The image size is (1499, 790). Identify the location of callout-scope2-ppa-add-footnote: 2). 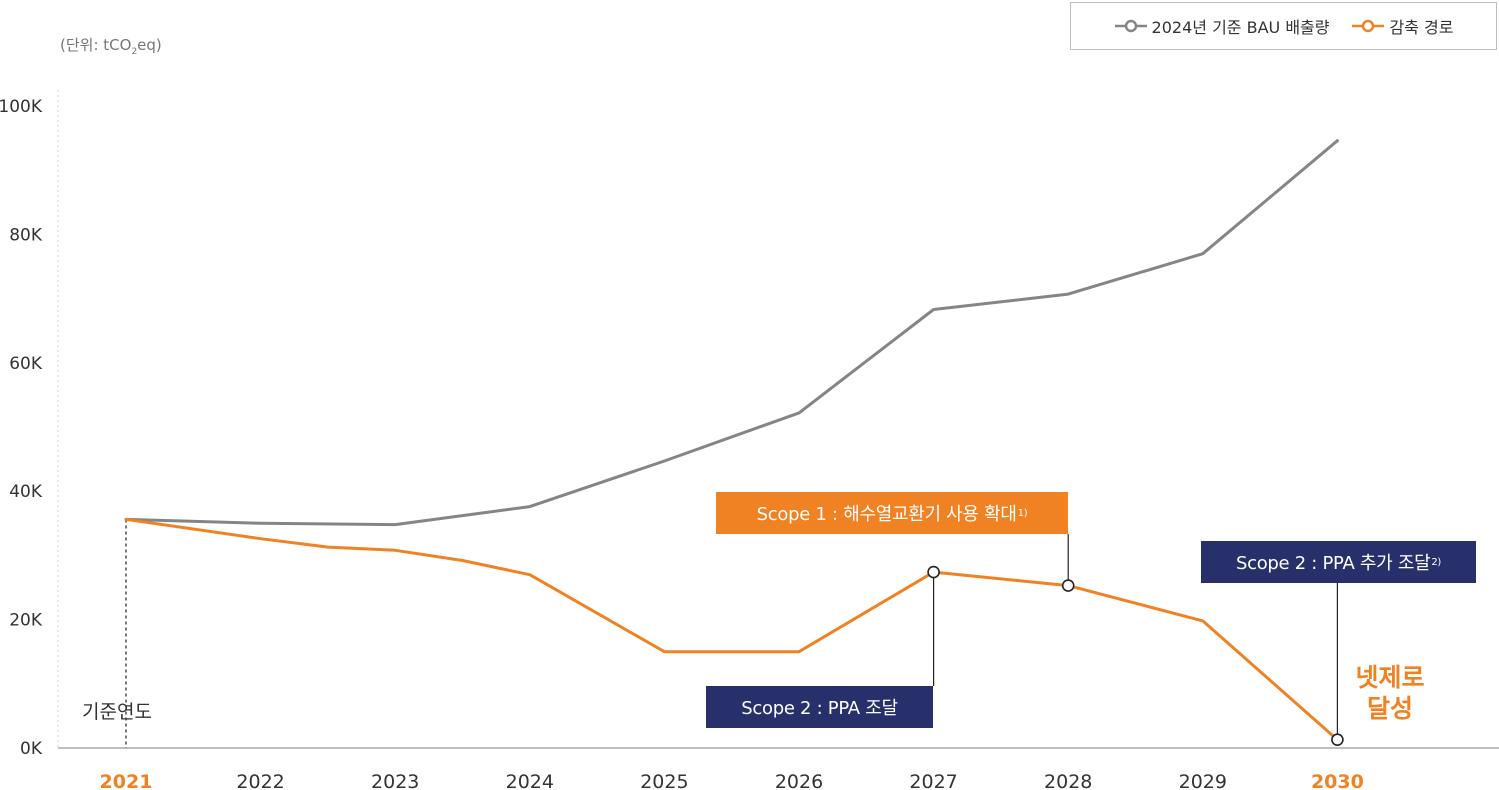
(1436, 562).